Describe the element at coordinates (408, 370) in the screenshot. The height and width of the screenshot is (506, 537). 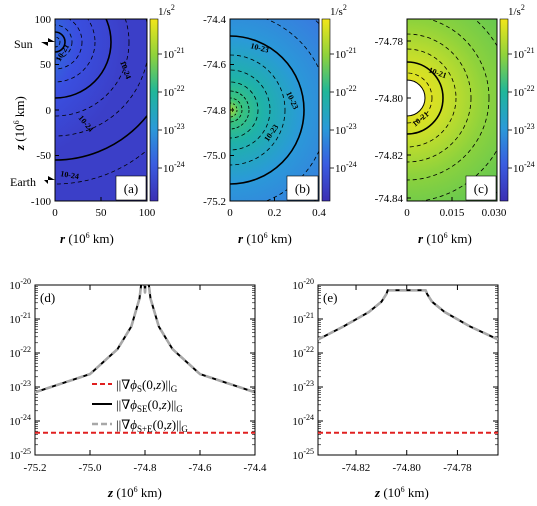
I see `frame-e` at that location.